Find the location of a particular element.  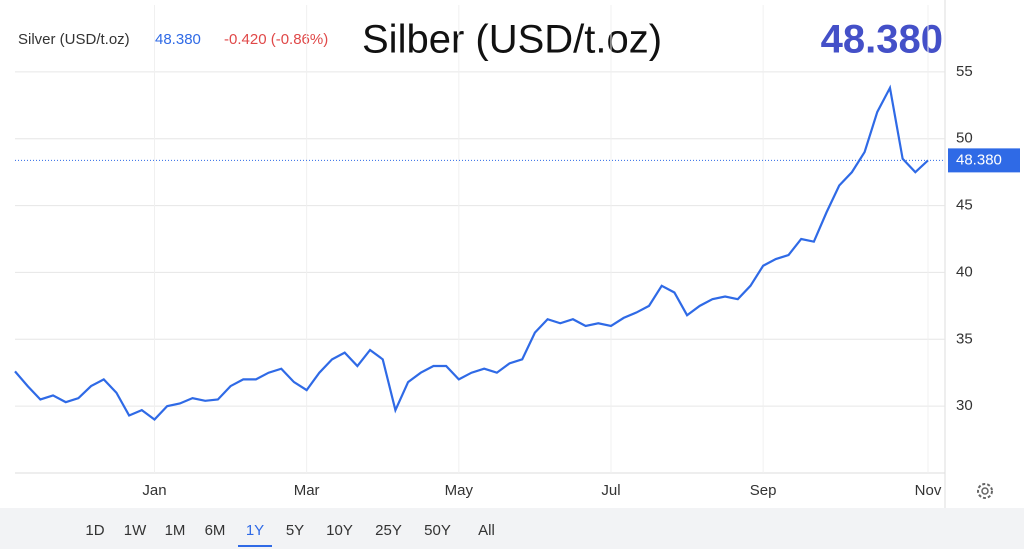

y-tick-label: 50 is located at coordinates (964, 138).